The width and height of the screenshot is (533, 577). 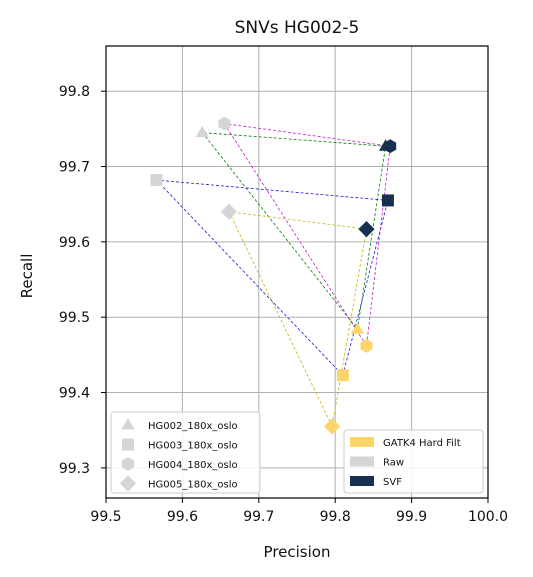 What do you see at coordinates (105, 517) in the screenshot?
I see `x-tick-label: 99.5` at bounding box center [105, 517].